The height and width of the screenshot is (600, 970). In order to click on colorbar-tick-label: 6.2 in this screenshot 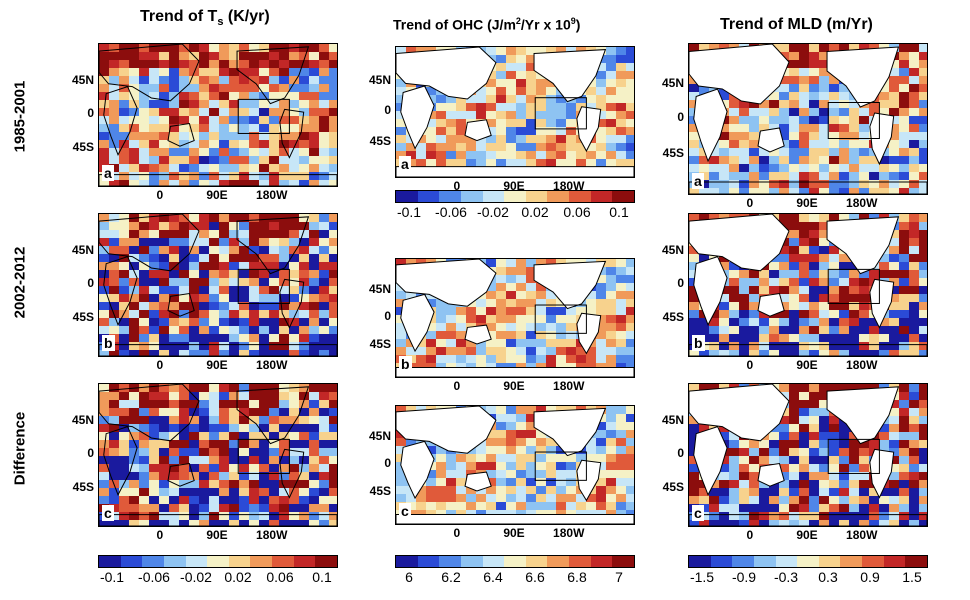, I will do `click(451, 577)`.